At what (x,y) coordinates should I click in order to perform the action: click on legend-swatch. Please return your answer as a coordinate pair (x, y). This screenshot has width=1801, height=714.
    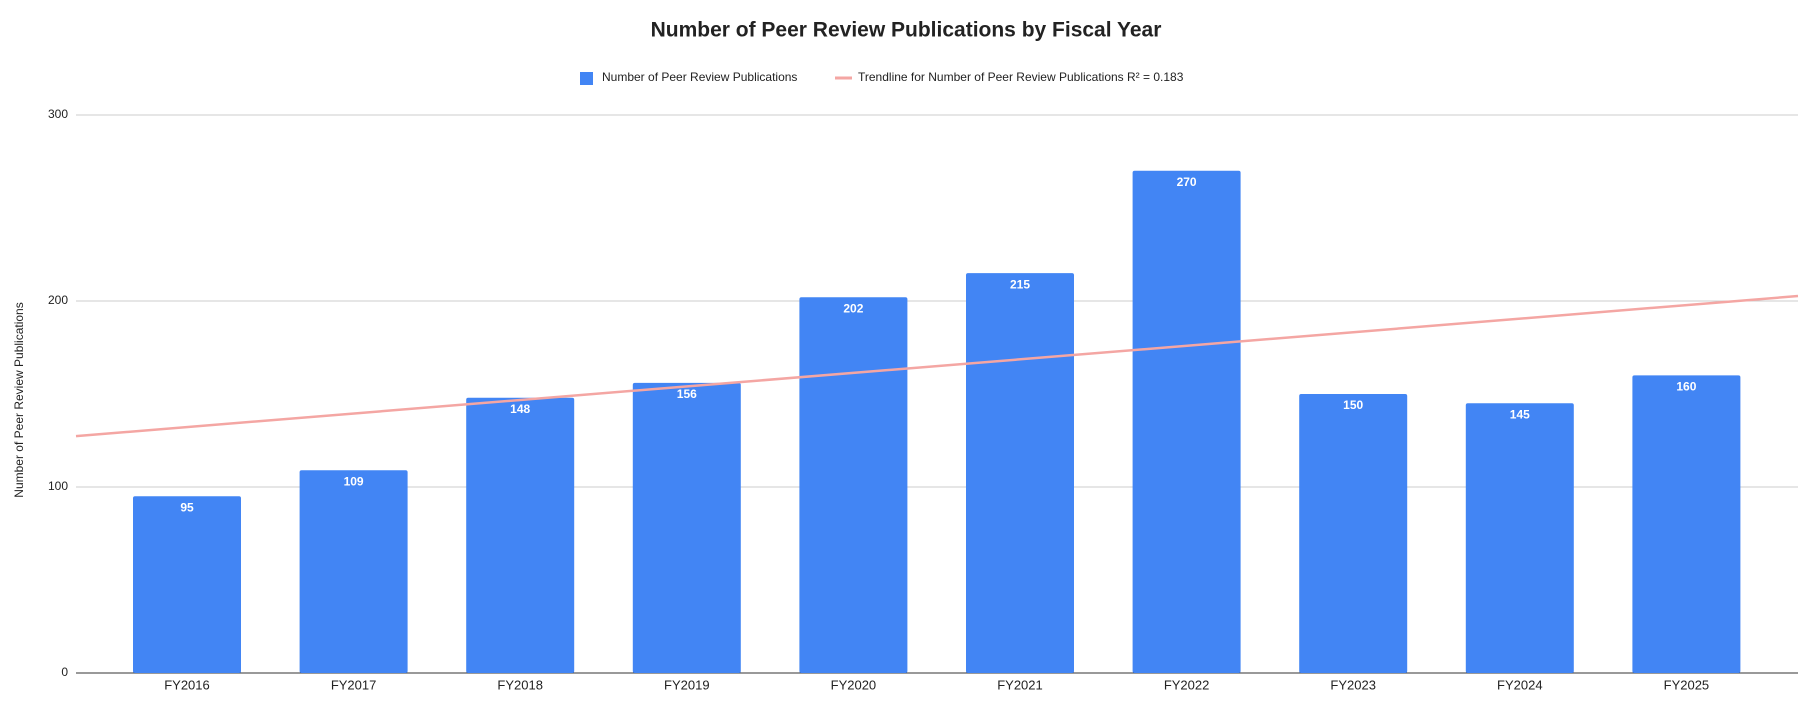
    Looking at the image, I should click on (586, 78).